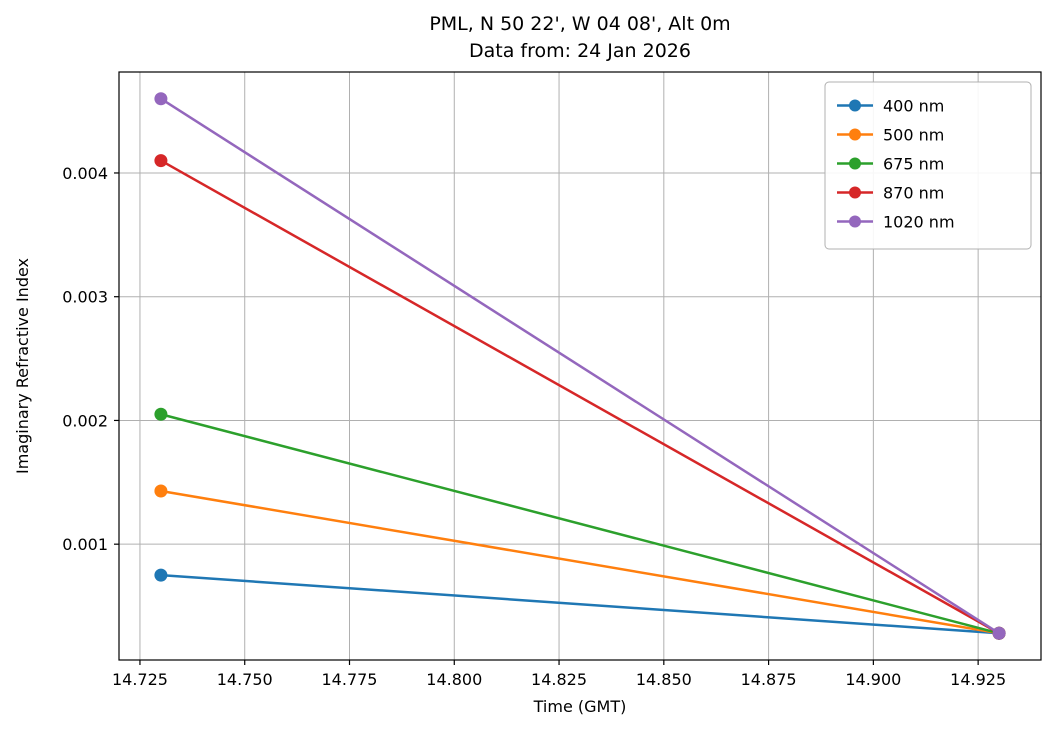 The image size is (1062, 729). What do you see at coordinates (913, 135) in the screenshot?
I see `legend-label: 500 nm` at bounding box center [913, 135].